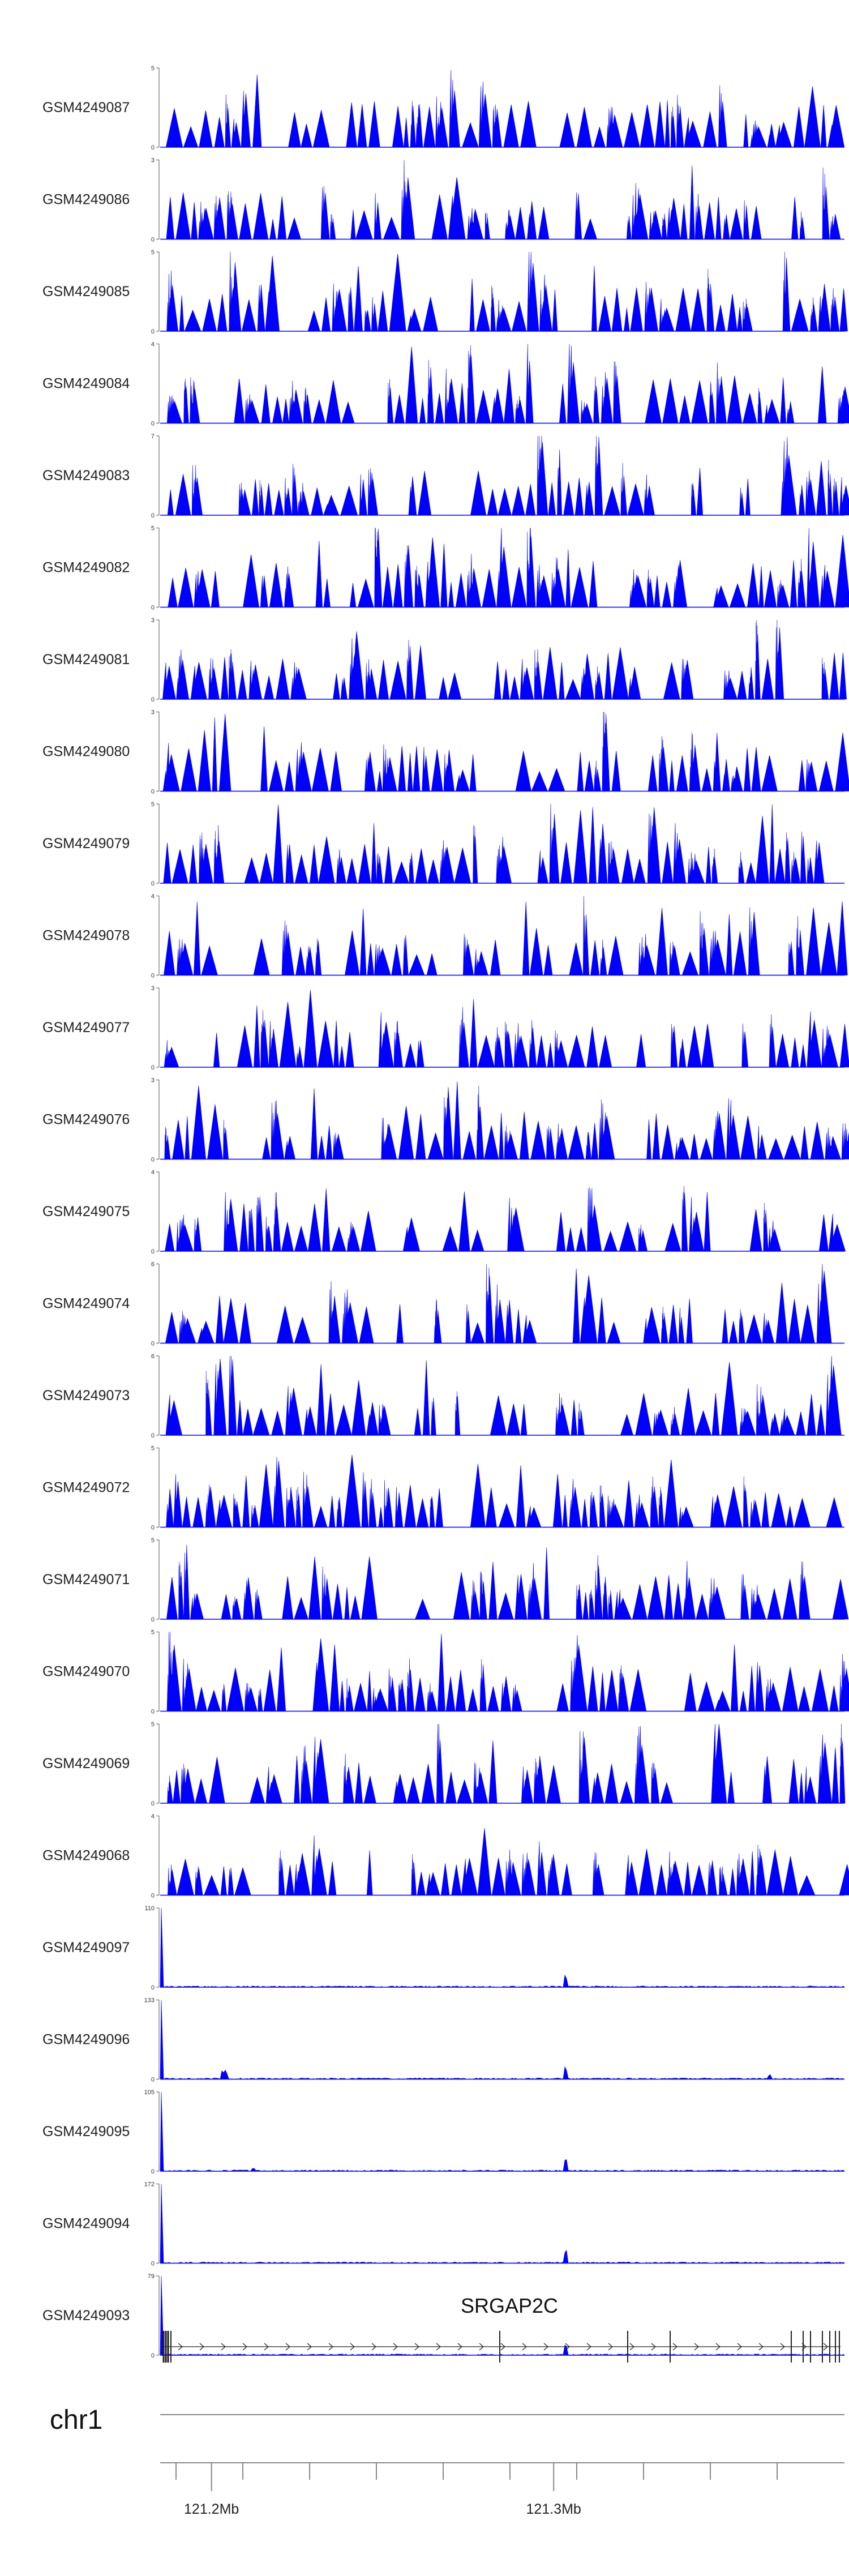 The image size is (849, 2576). Describe the element at coordinates (86, 1947) in the screenshot. I see `track-label: GSM4249097` at that location.